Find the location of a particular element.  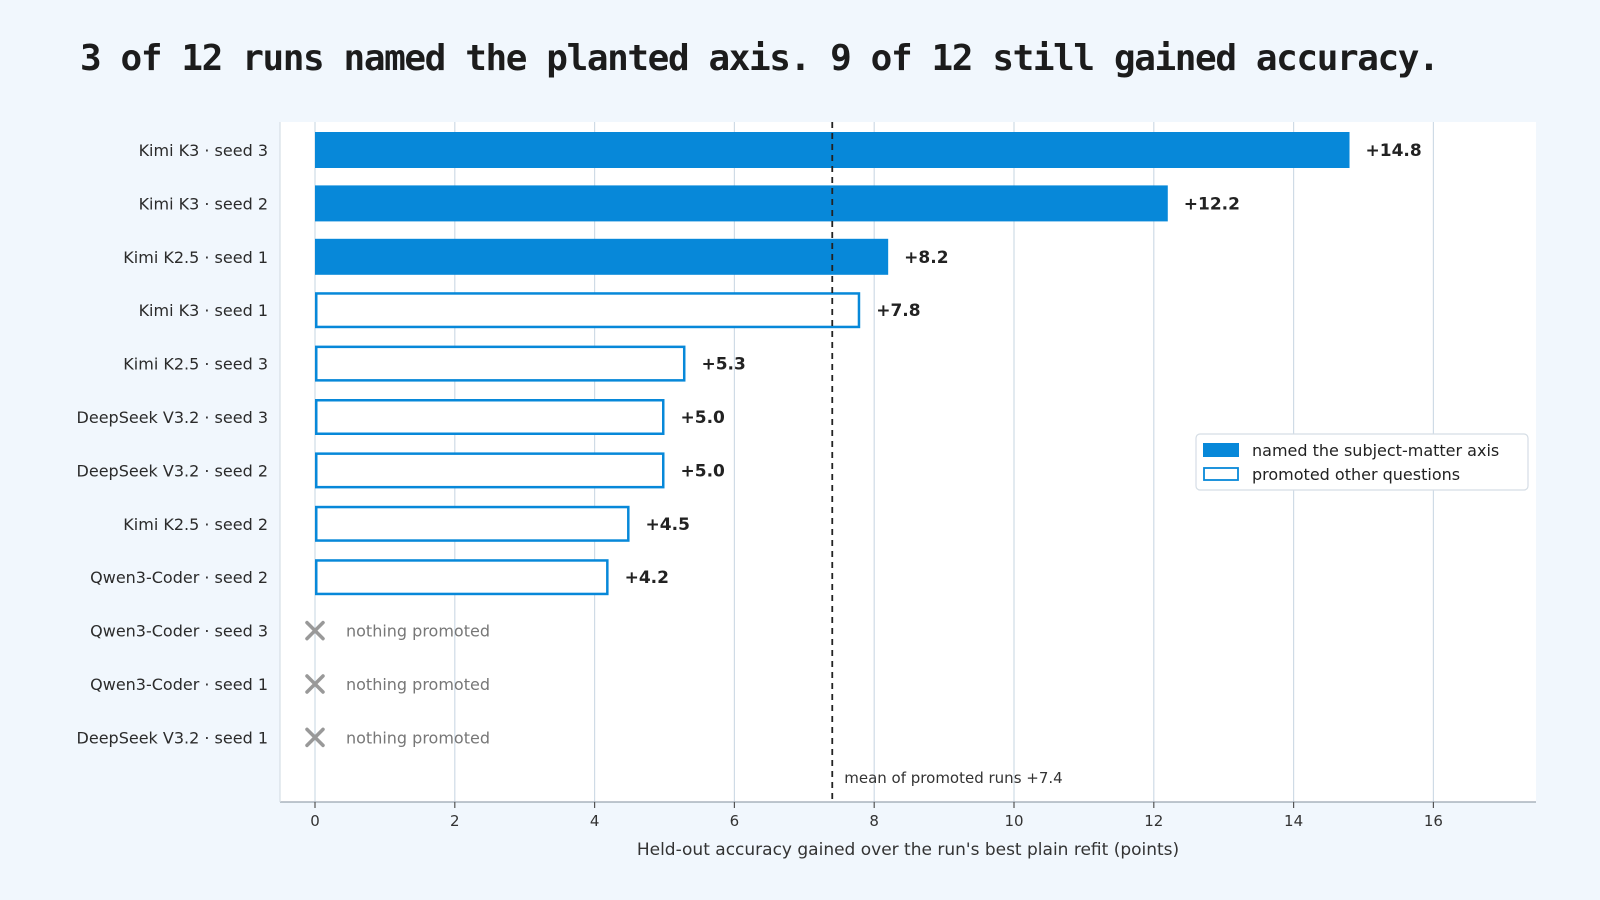

x-tick-label: 0 is located at coordinates (315, 821).